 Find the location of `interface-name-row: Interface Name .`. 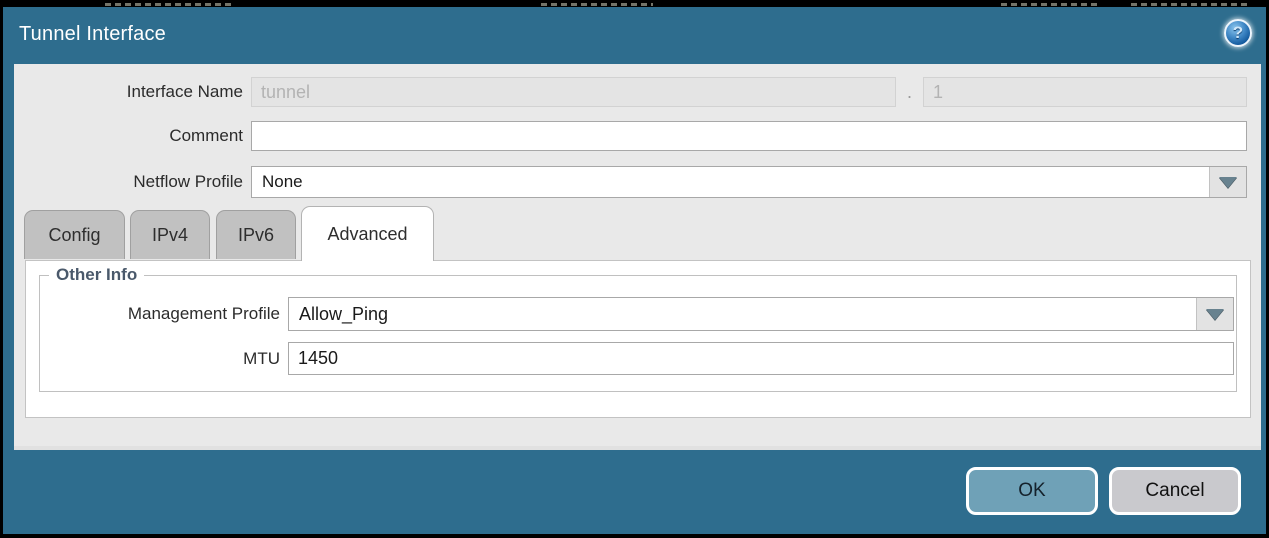

interface-name-row: Interface Name . is located at coordinates (630, 92).